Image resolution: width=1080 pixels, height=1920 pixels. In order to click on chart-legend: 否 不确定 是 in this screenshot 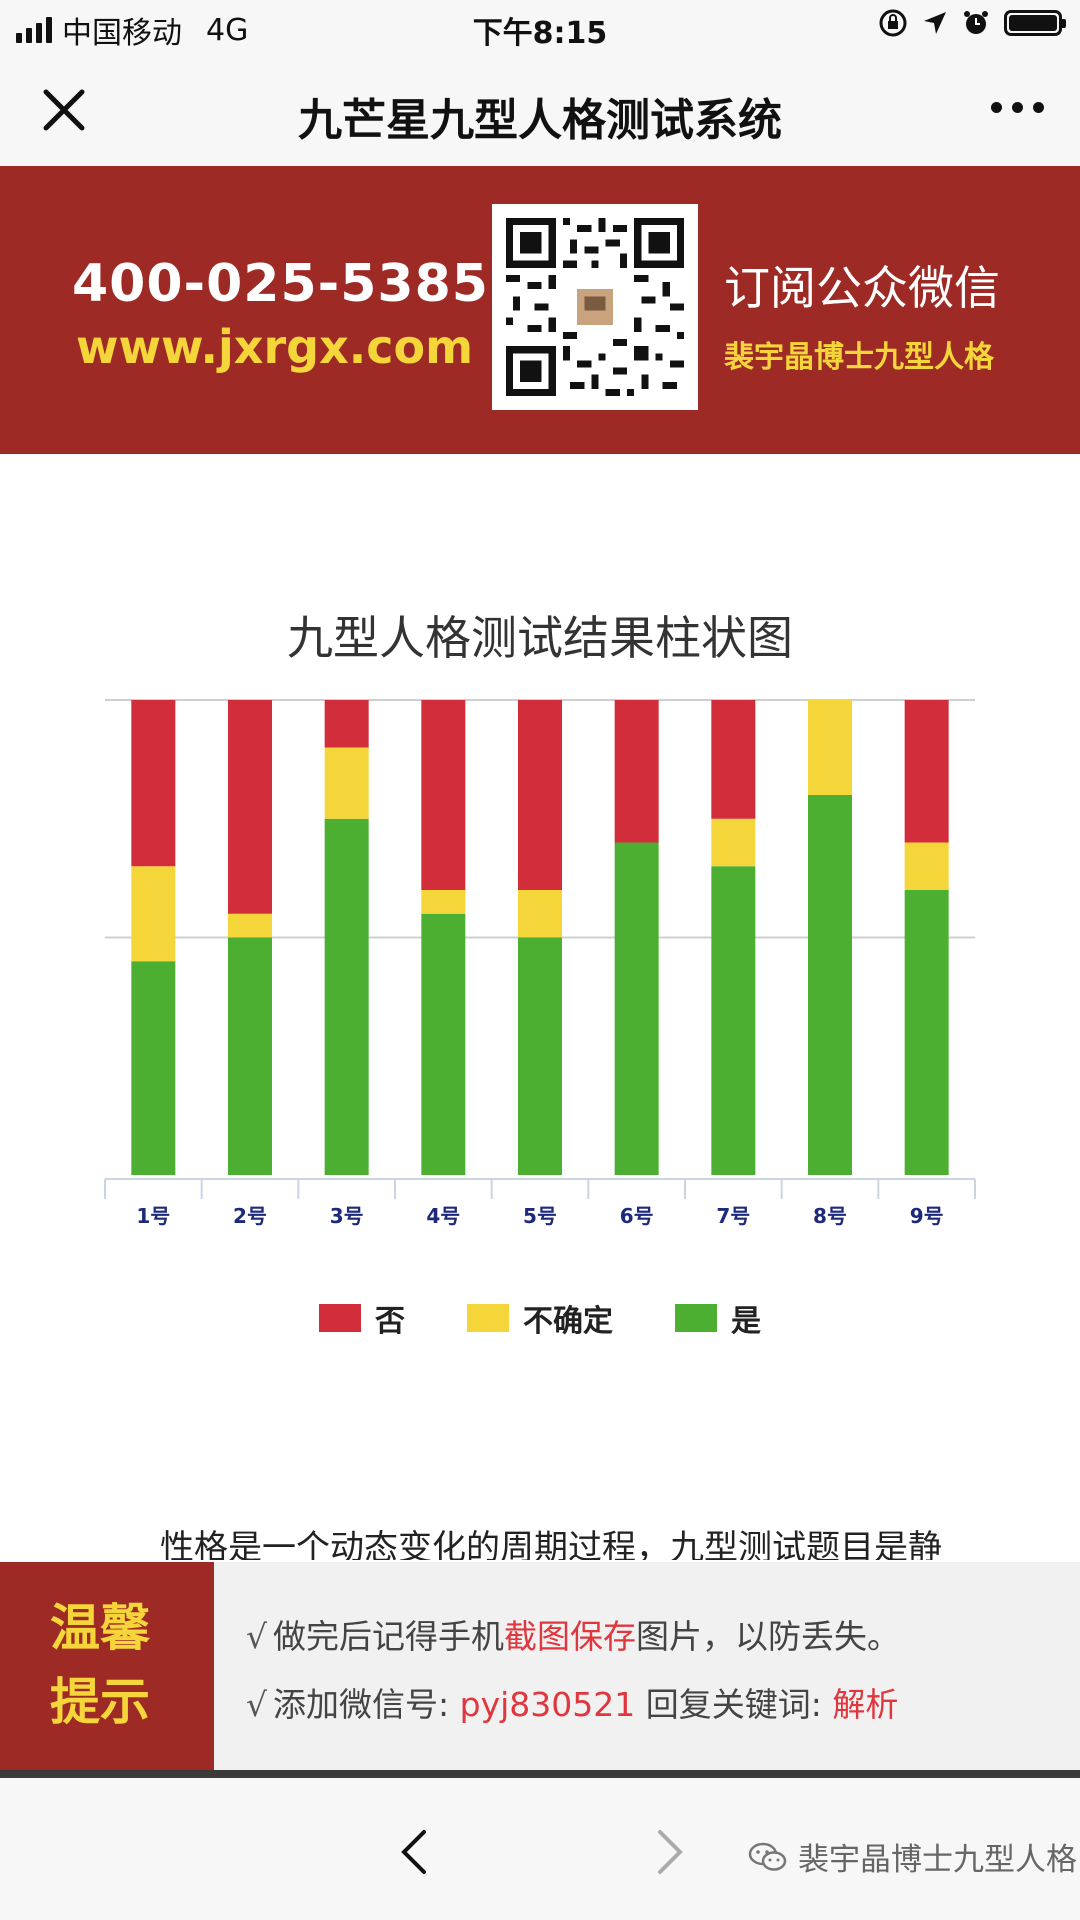, I will do `click(540, 1318)`.